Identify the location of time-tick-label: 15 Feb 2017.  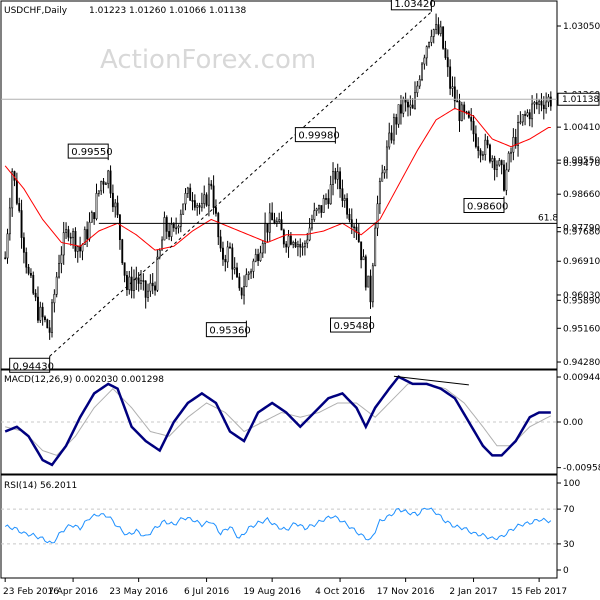
(539, 592).